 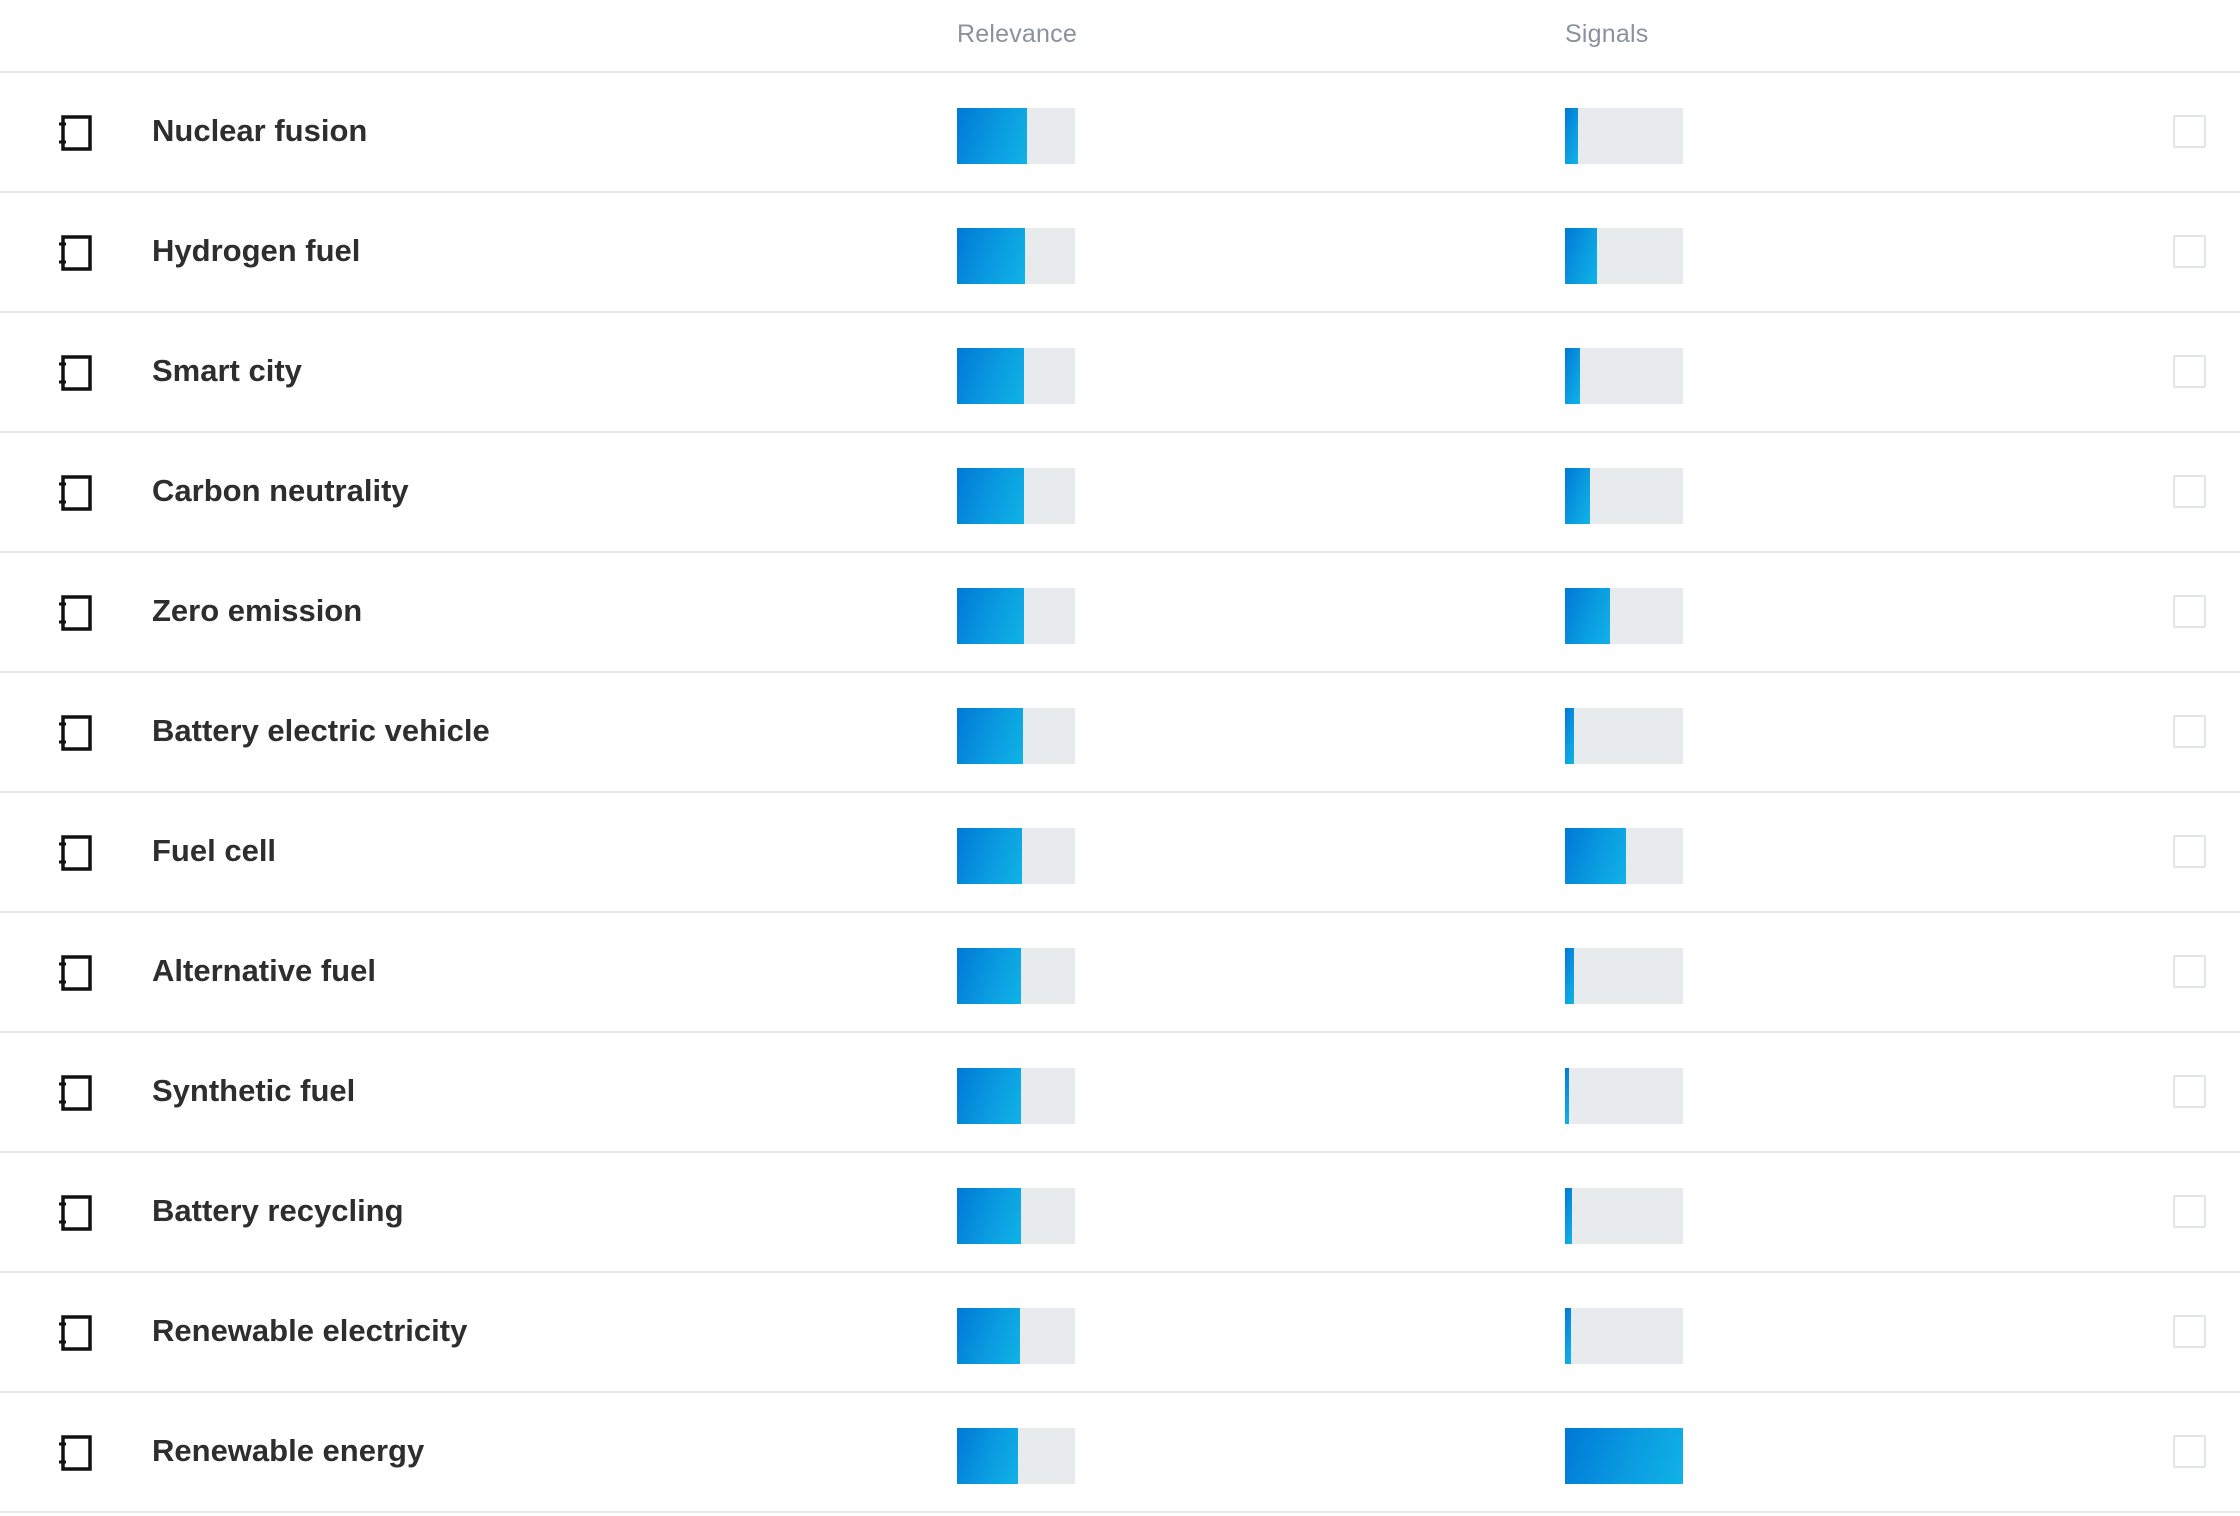 What do you see at coordinates (214, 850) in the screenshot?
I see `row-label: Fuel cell` at bounding box center [214, 850].